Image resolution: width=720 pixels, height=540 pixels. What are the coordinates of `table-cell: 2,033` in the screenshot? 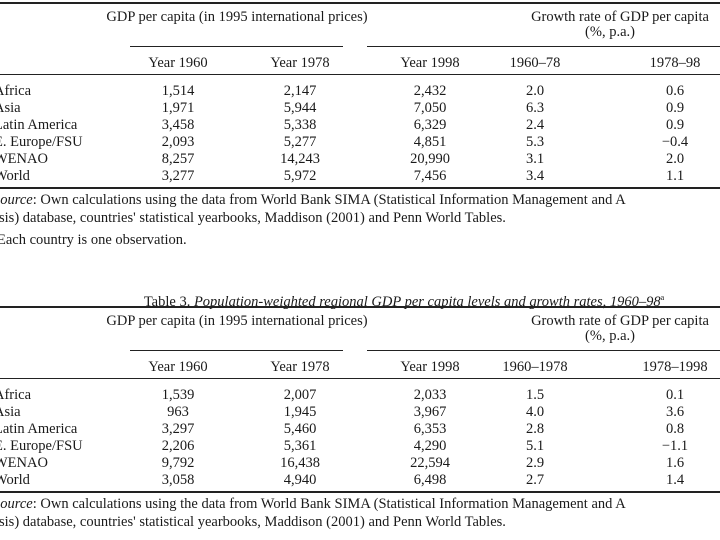 It's located at (430, 395).